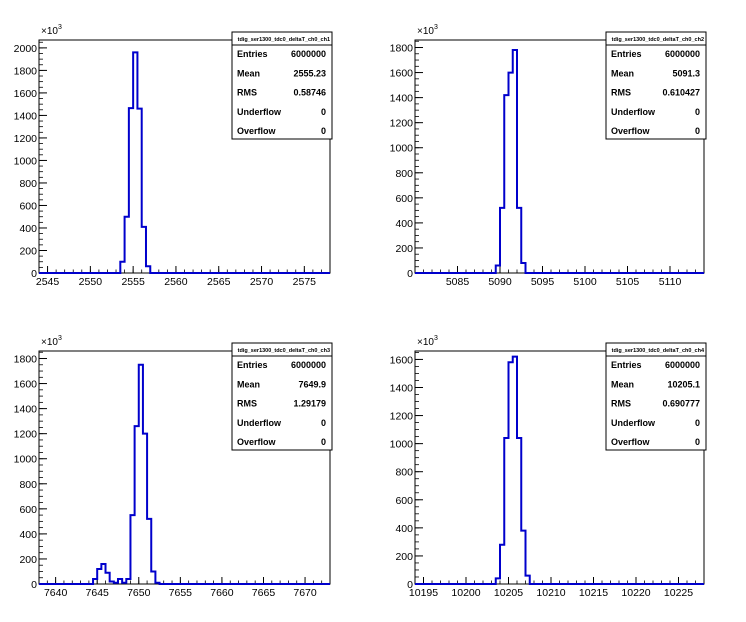  Describe the element at coordinates (56, 593) in the screenshot. I see `x-tick-label: 7640` at that location.